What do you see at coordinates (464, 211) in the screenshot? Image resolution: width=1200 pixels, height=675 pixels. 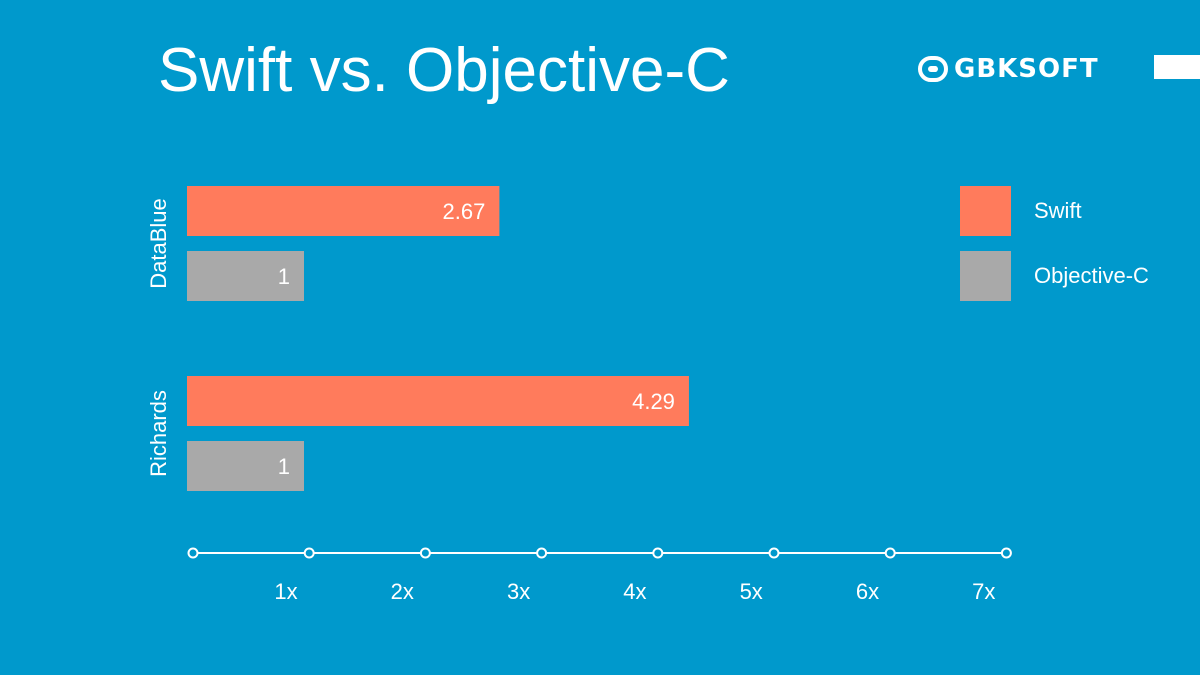 I see `bar-value-label: 2.67` at bounding box center [464, 211].